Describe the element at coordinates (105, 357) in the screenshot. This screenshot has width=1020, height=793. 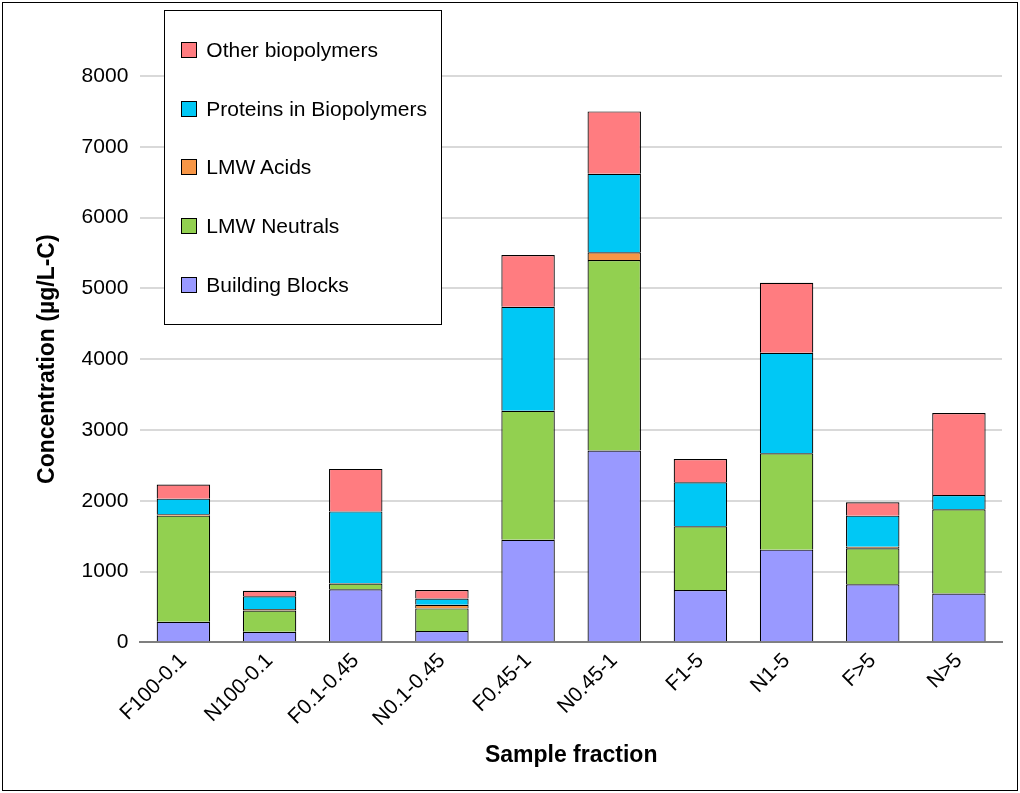
I see `y-tick-label: 4000` at that location.